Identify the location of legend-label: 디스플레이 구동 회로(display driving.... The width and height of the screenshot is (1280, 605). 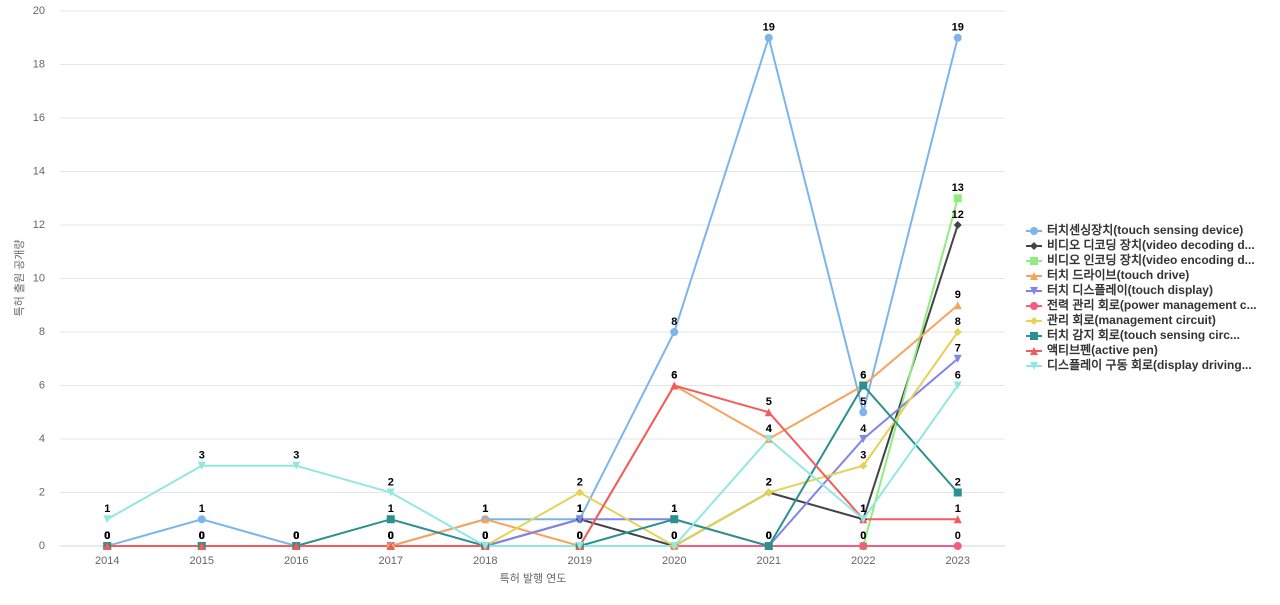
(1149, 364).